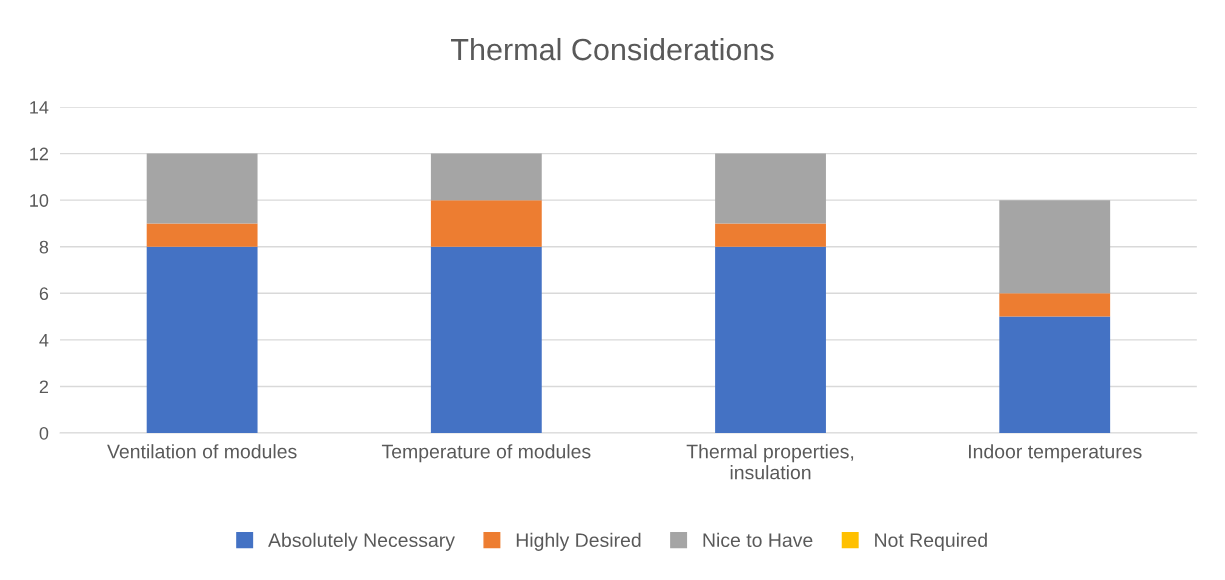 This screenshot has height=580, width=1225. Describe the element at coordinates (44, 386) in the screenshot. I see `y-tick-label: 2` at that location.